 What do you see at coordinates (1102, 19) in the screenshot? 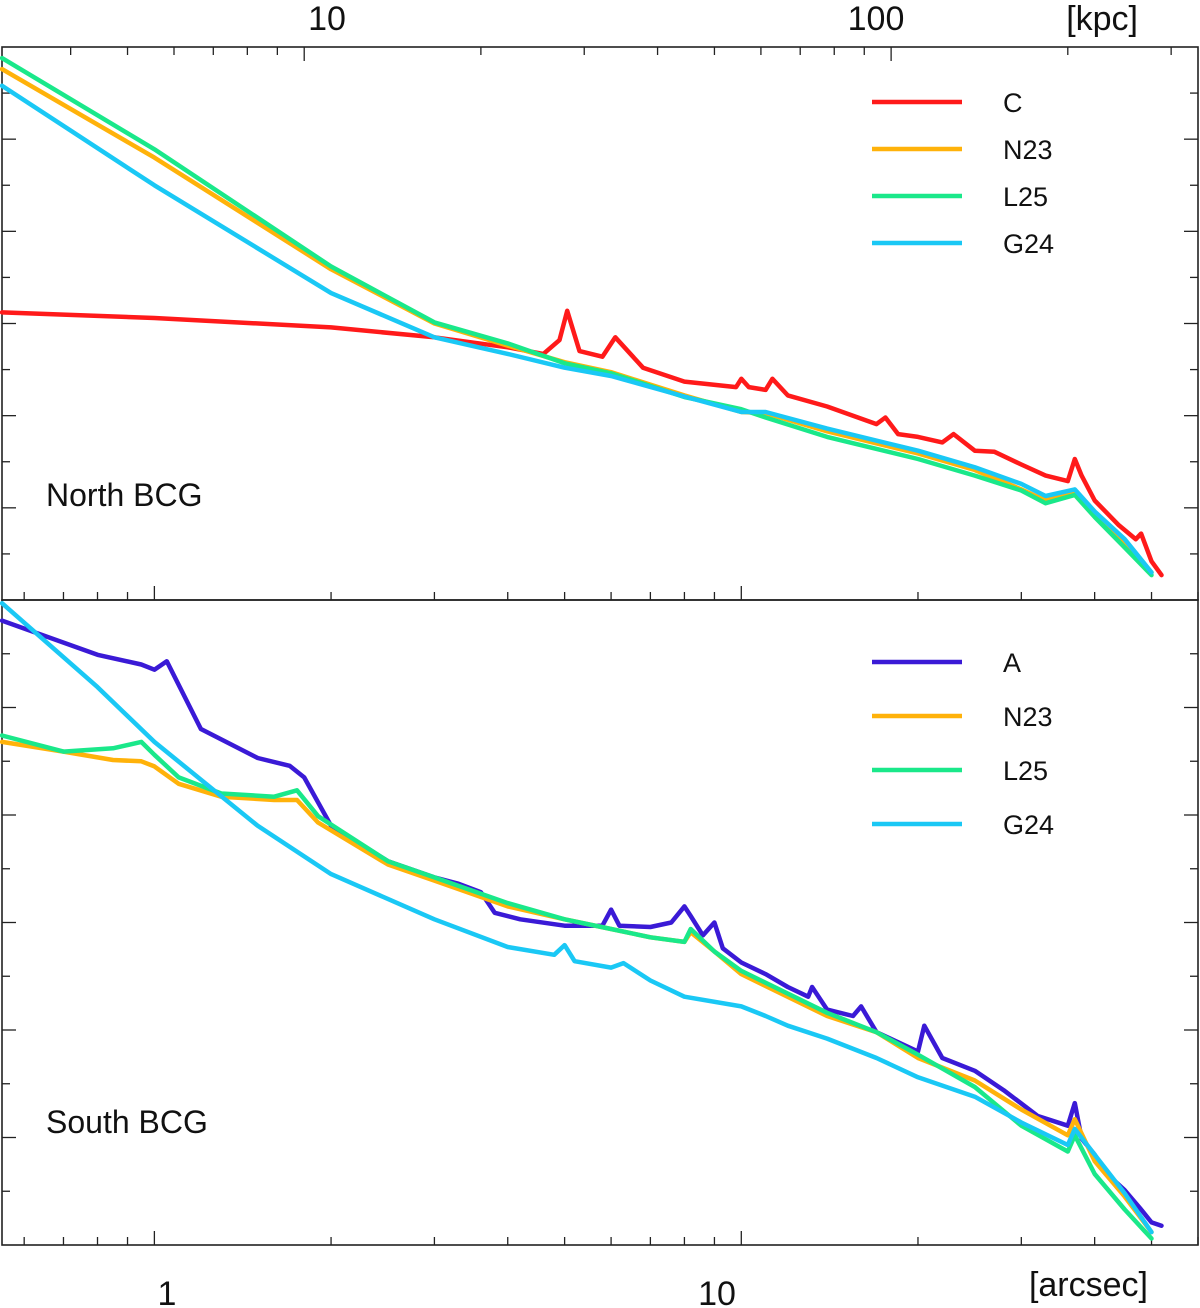
I see `kpc-unit-label: [kpc]` at bounding box center [1102, 19].